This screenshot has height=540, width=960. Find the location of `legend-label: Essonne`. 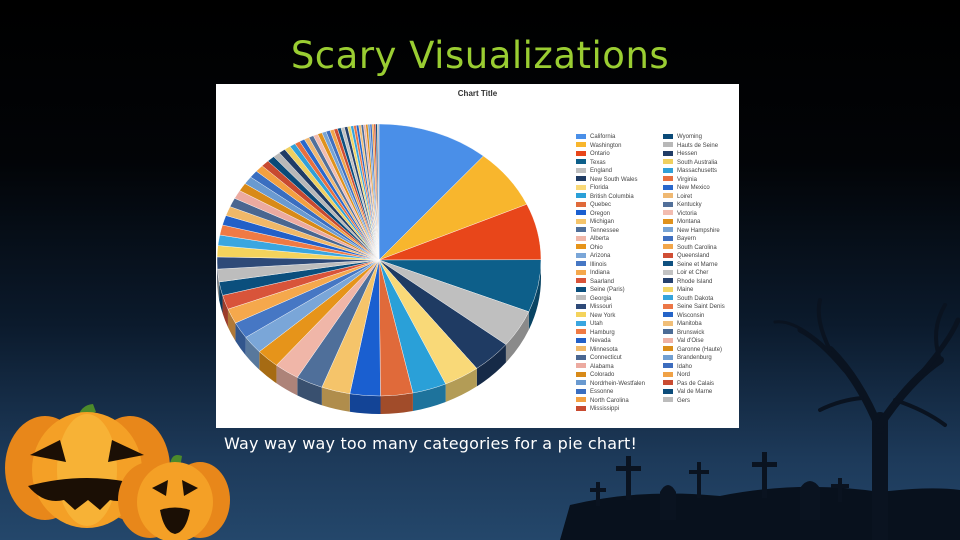

legend-label: Essonne is located at coordinates (602, 392).